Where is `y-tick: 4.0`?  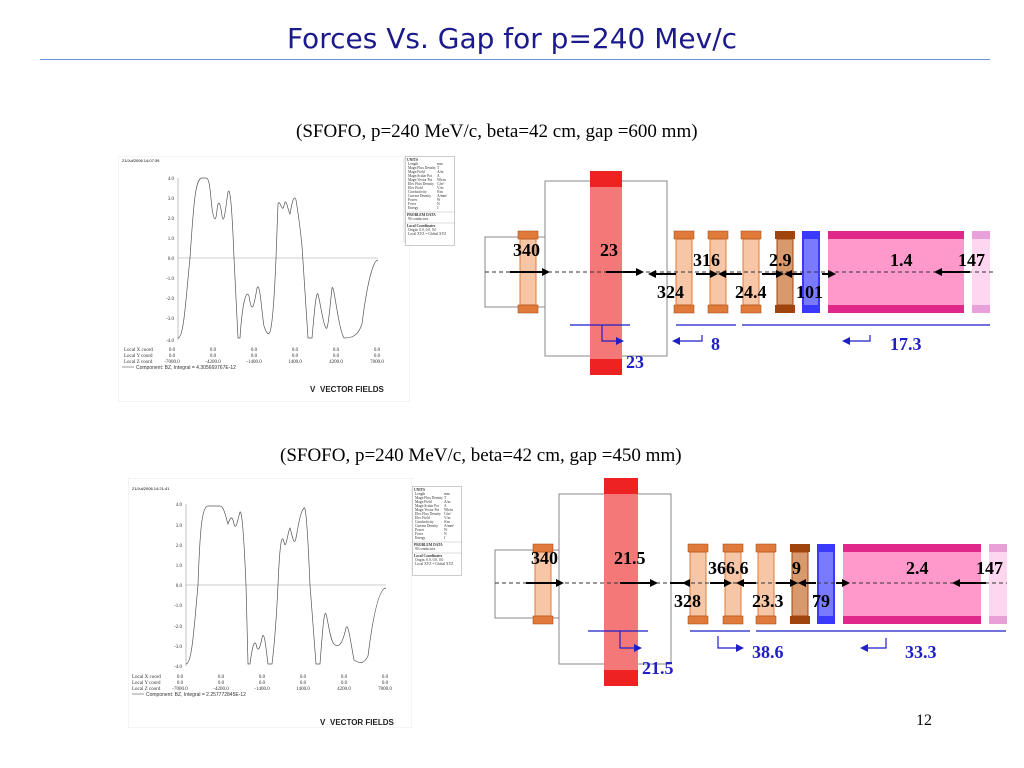
y-tick: 4.0 is located at coordinates (179, 505).